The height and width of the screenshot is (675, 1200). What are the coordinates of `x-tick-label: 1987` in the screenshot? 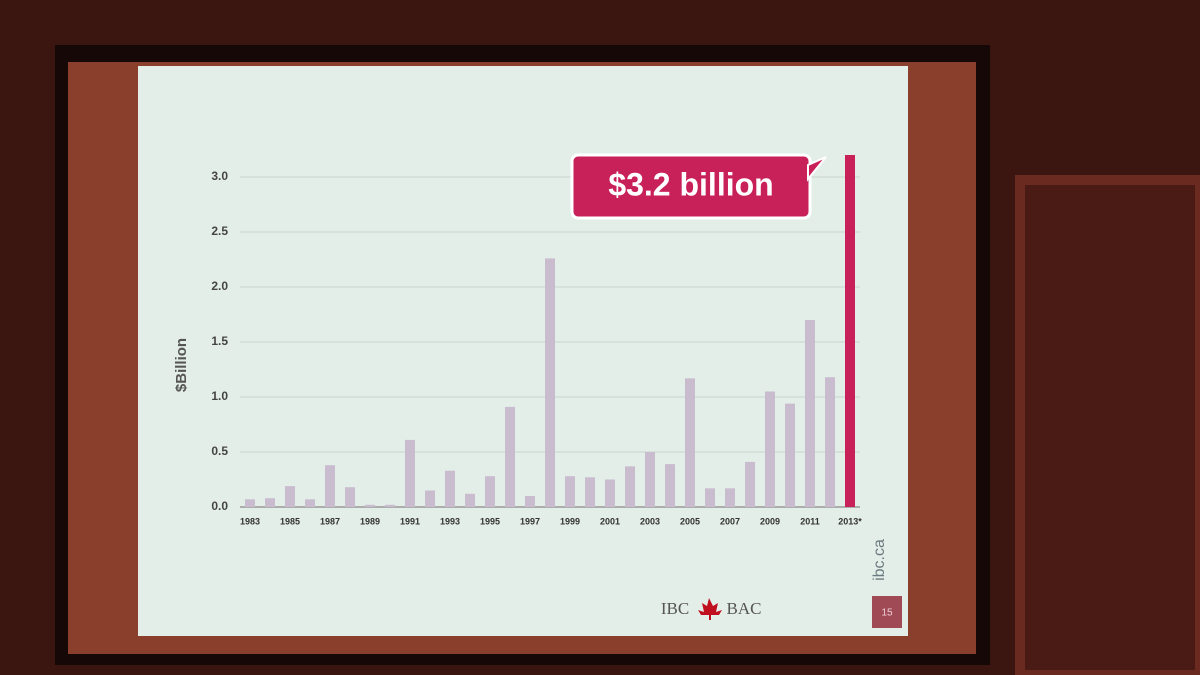 It's located at (330, 521).